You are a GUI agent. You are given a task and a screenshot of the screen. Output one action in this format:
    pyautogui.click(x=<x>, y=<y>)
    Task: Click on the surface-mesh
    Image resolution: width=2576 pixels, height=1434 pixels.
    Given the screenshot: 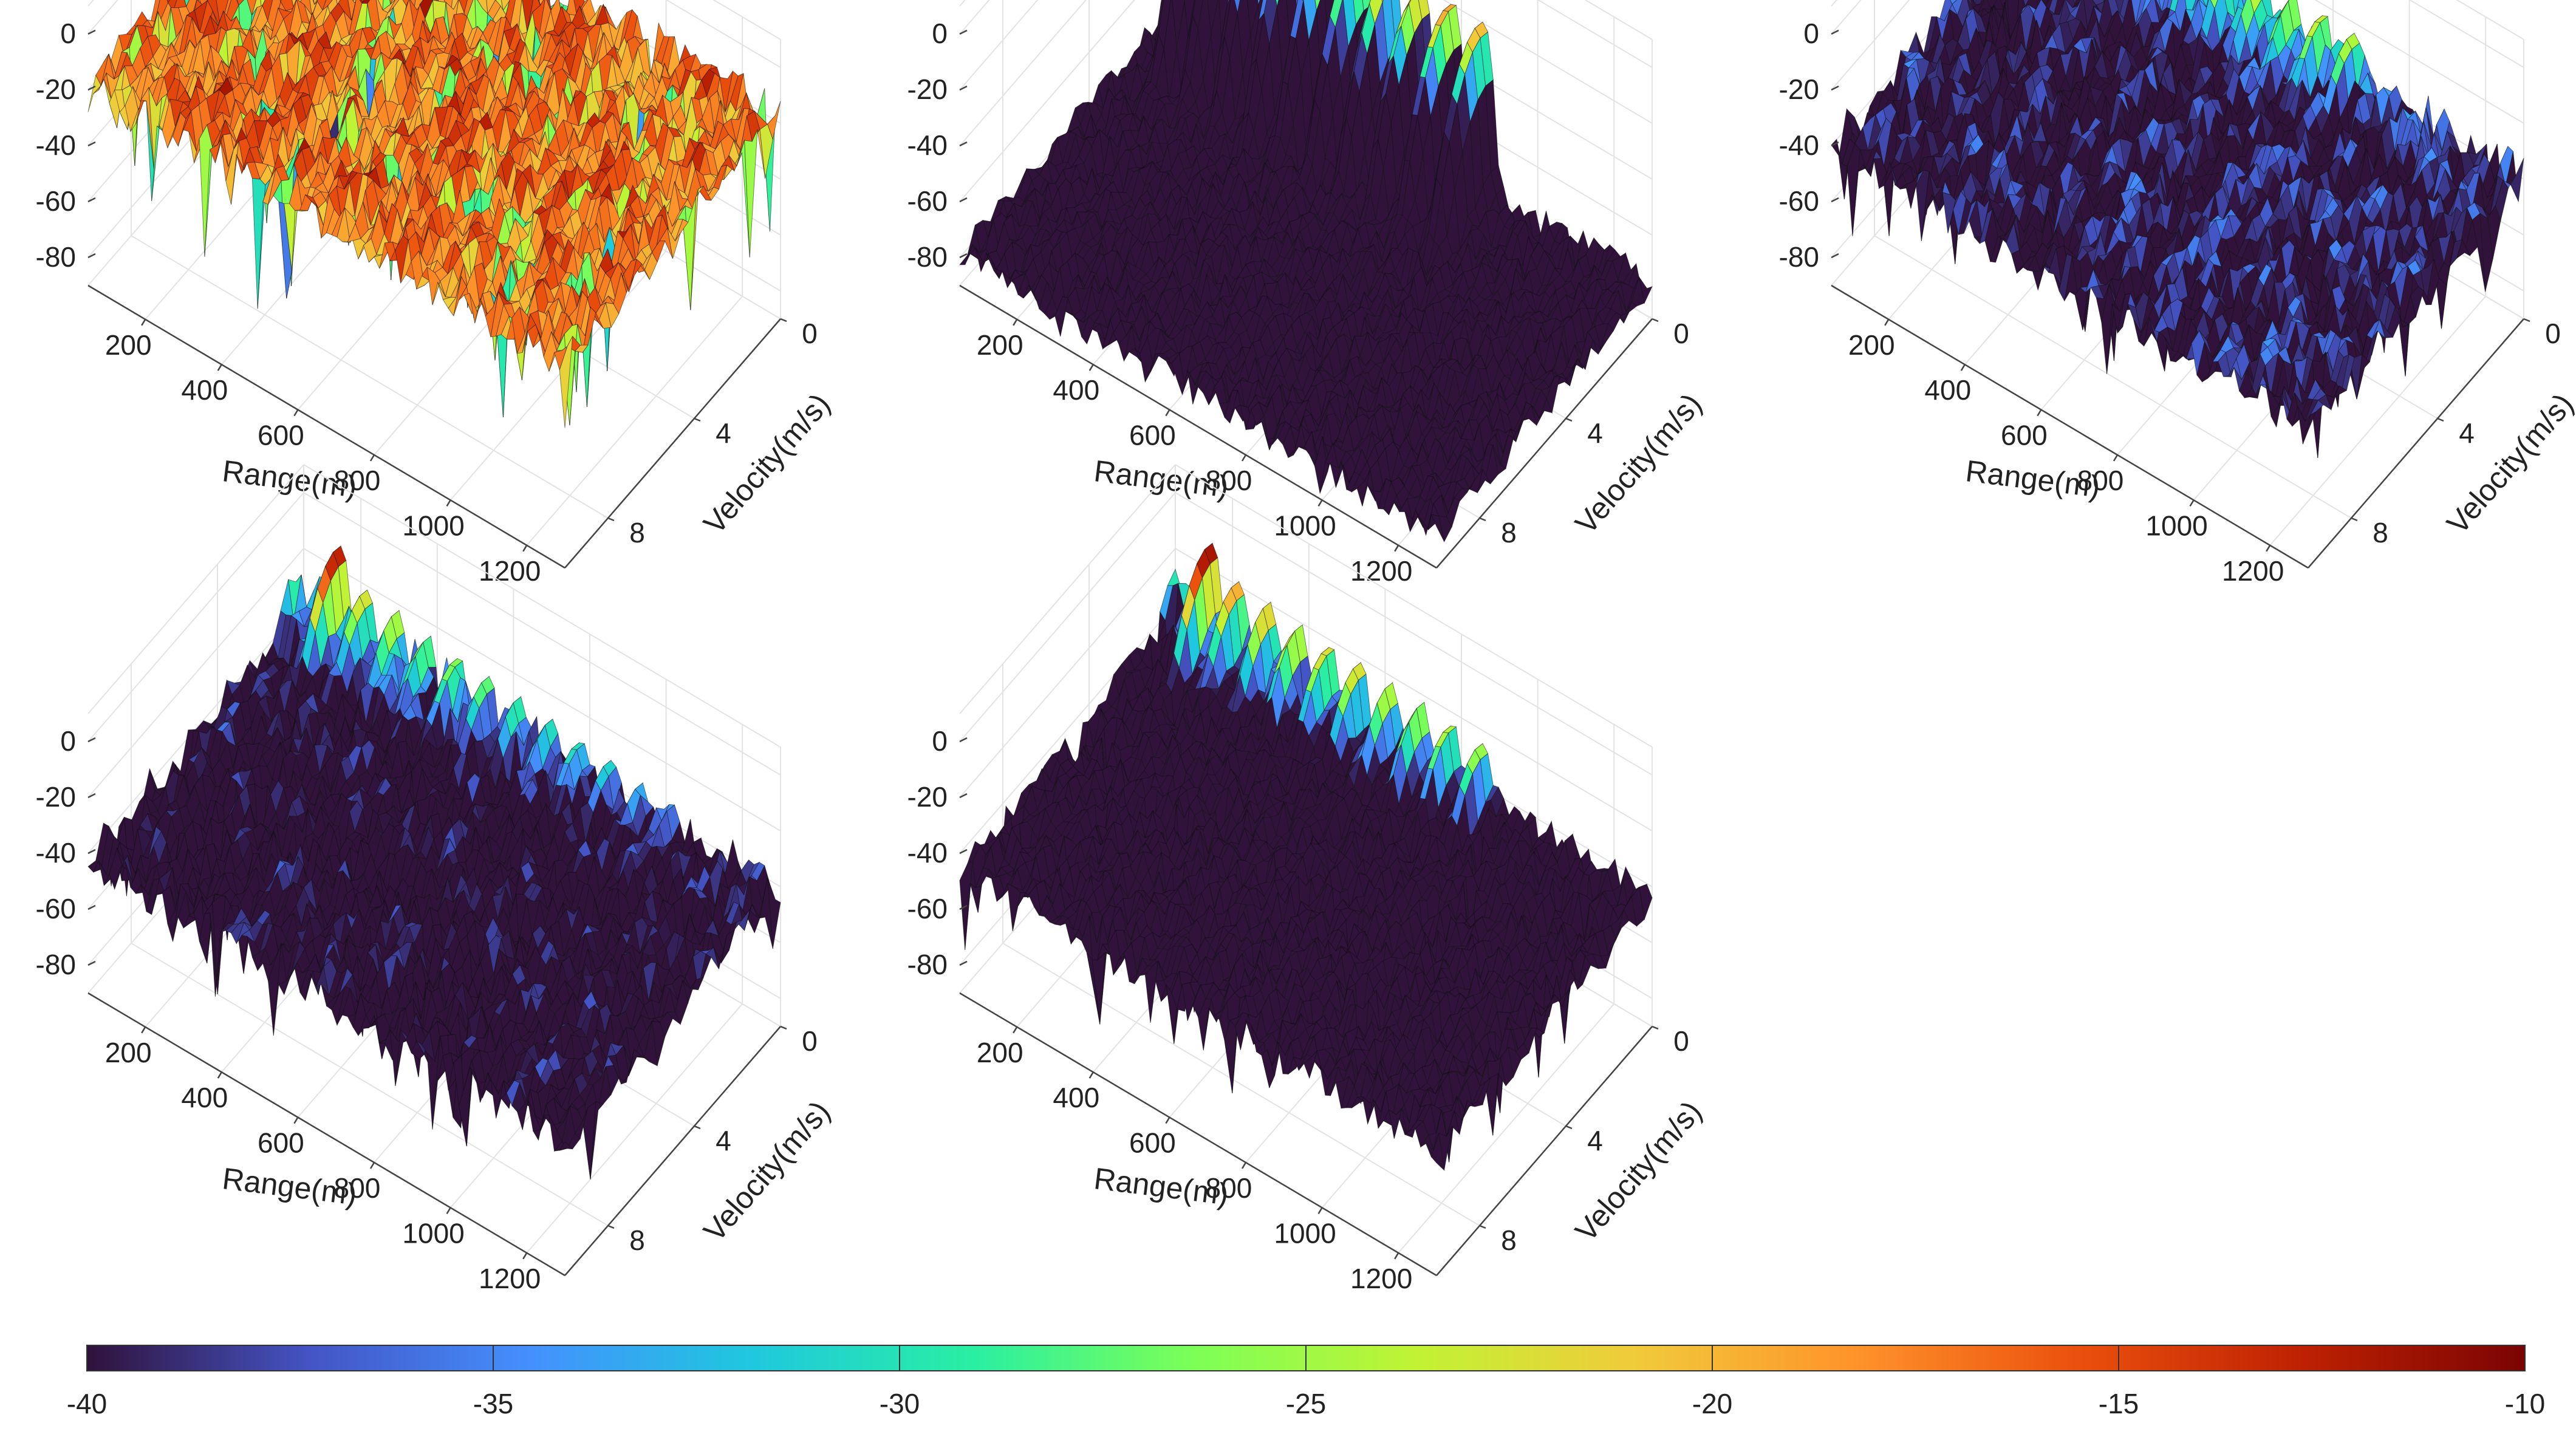 What is the action you would take?
    pyautogui.click(x=434, y=214)
    